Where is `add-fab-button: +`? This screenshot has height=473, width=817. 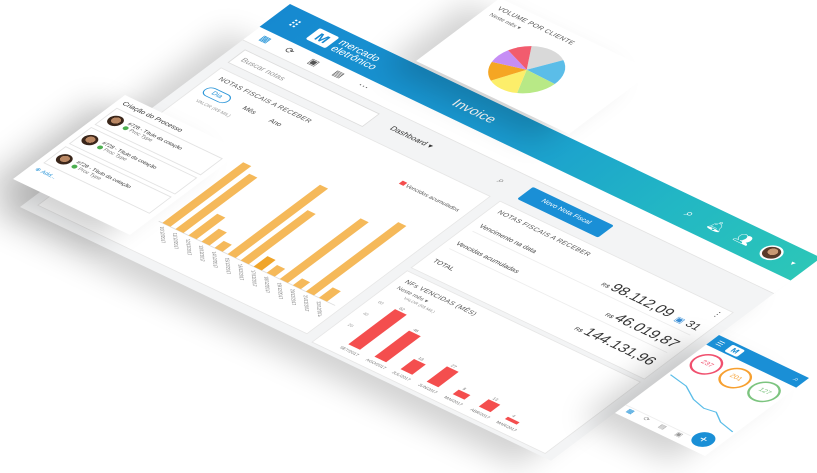 add-fab-button: + is located at coordinates (703, 439).